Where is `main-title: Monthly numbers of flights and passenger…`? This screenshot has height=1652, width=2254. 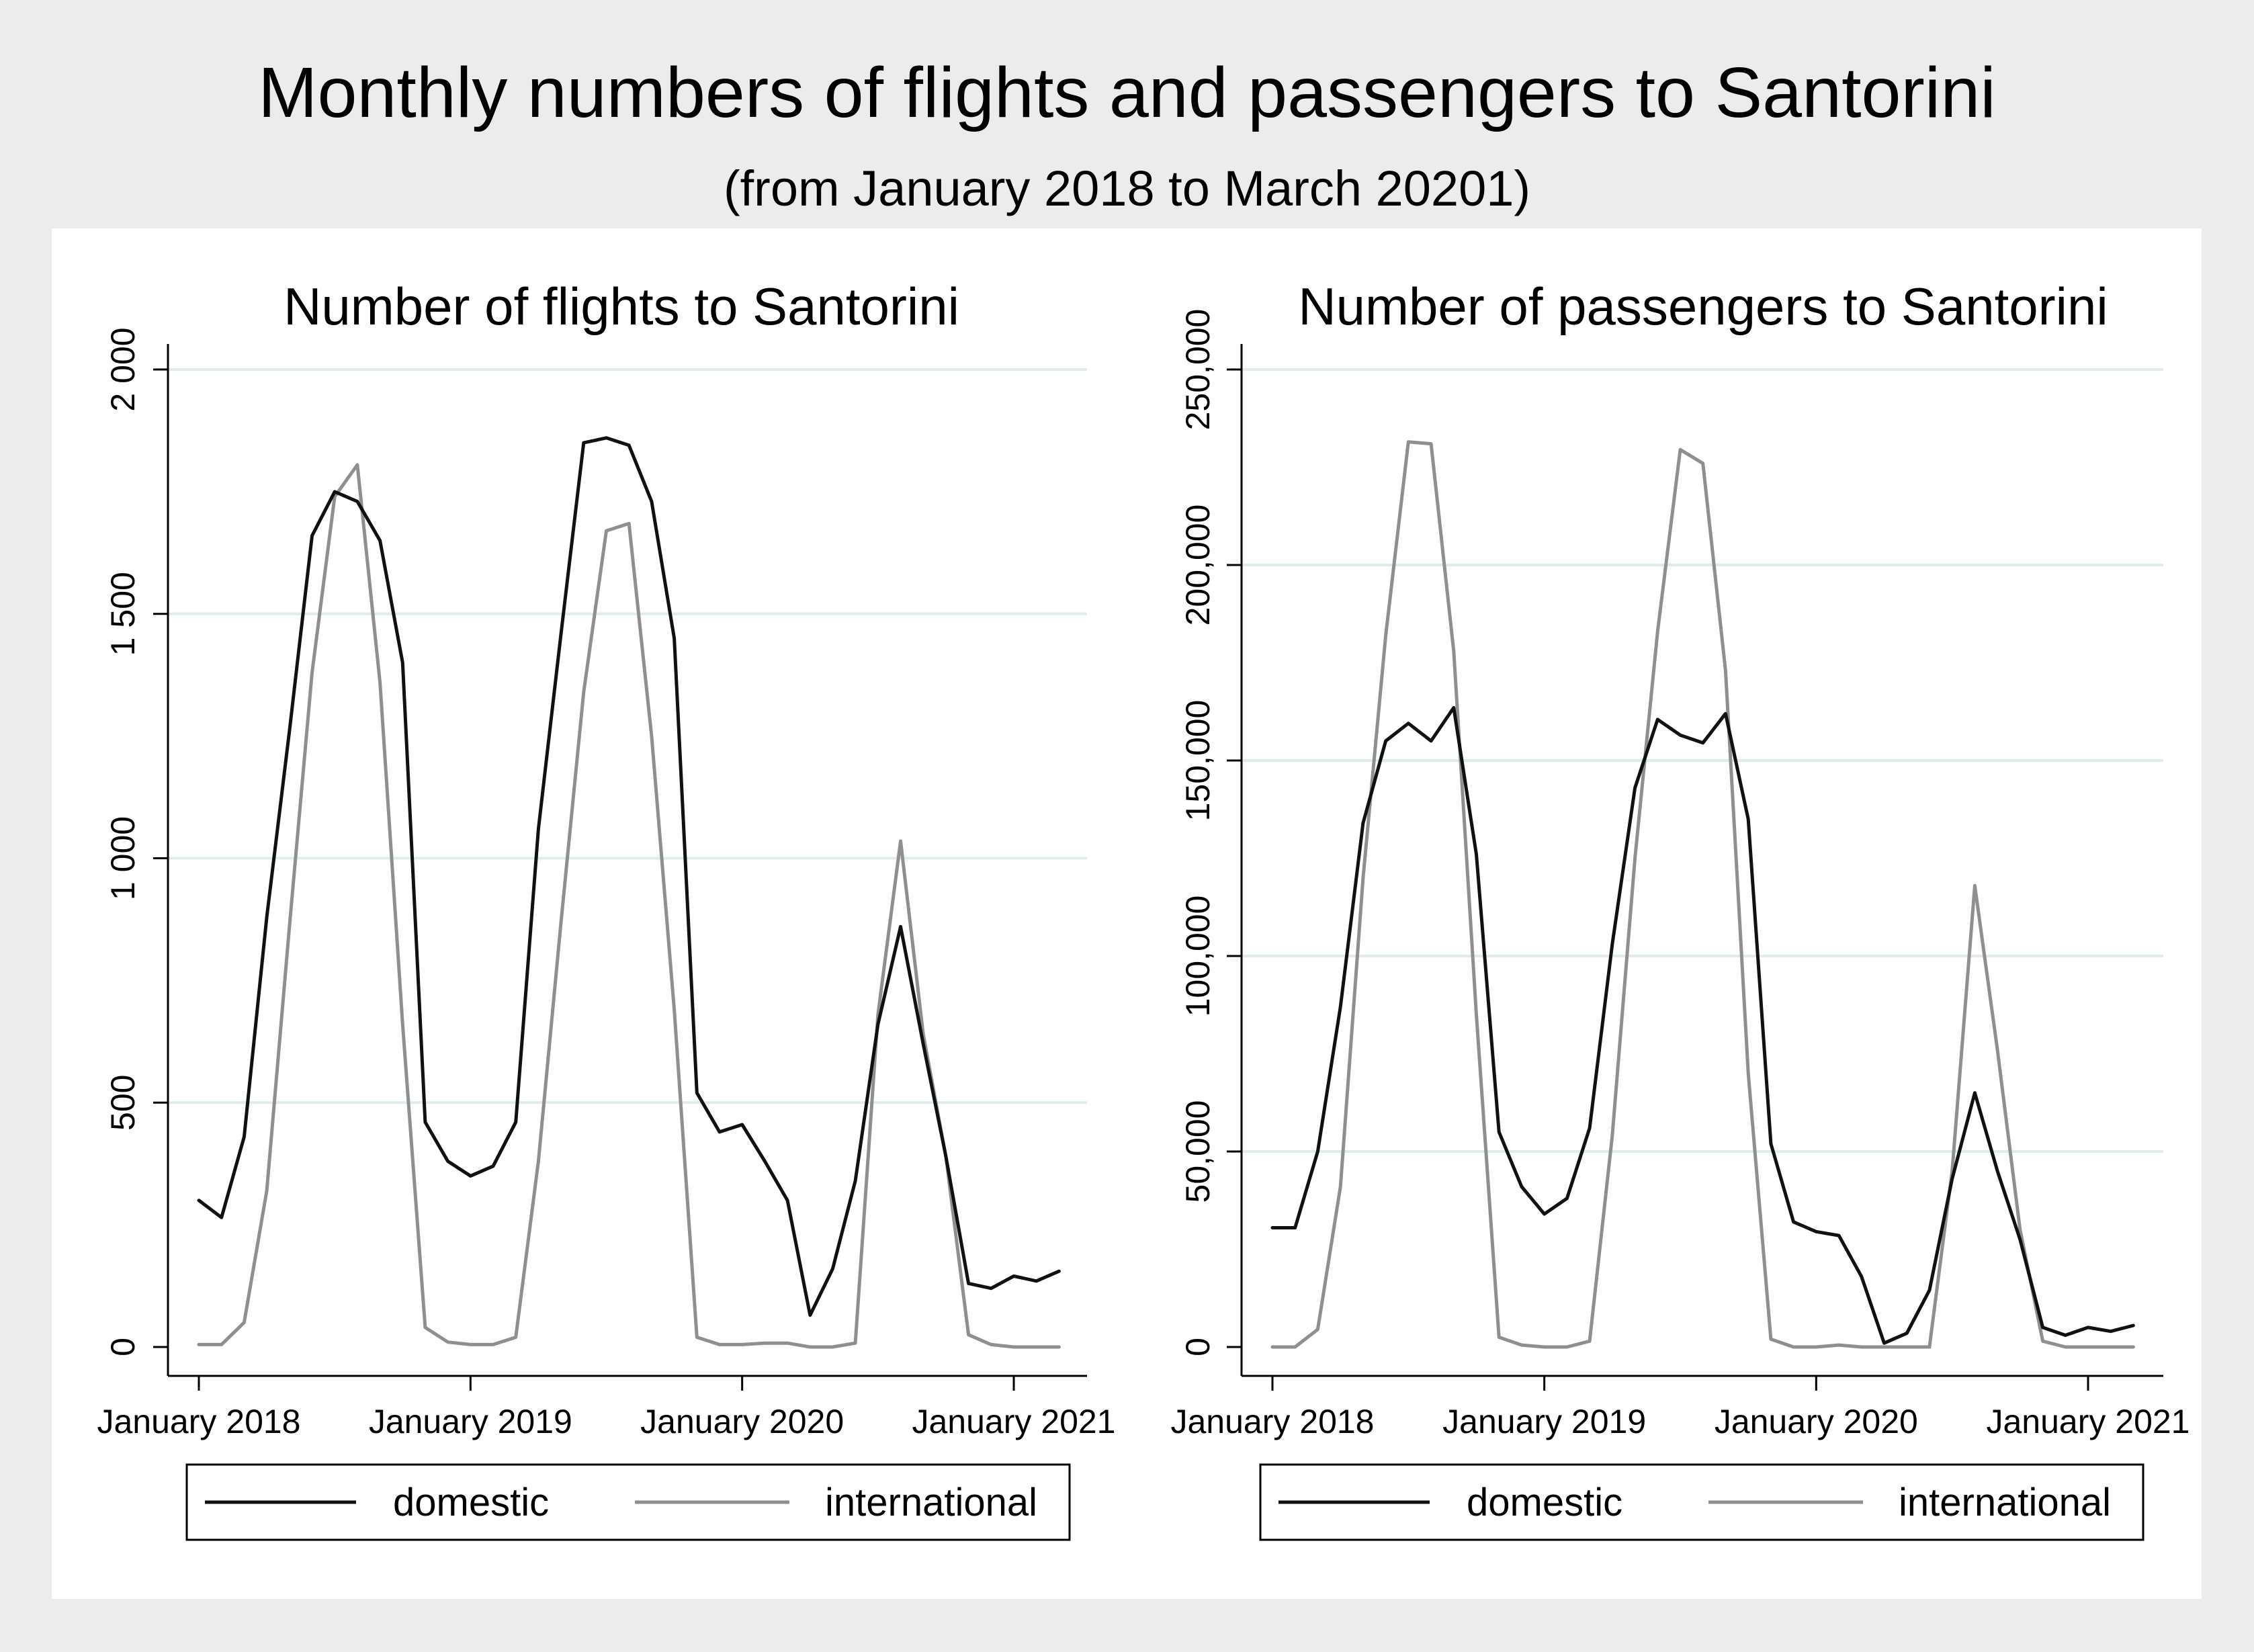 main-title: Monthly numbers of flights and passenger… is located at coordinates (1127, 92).